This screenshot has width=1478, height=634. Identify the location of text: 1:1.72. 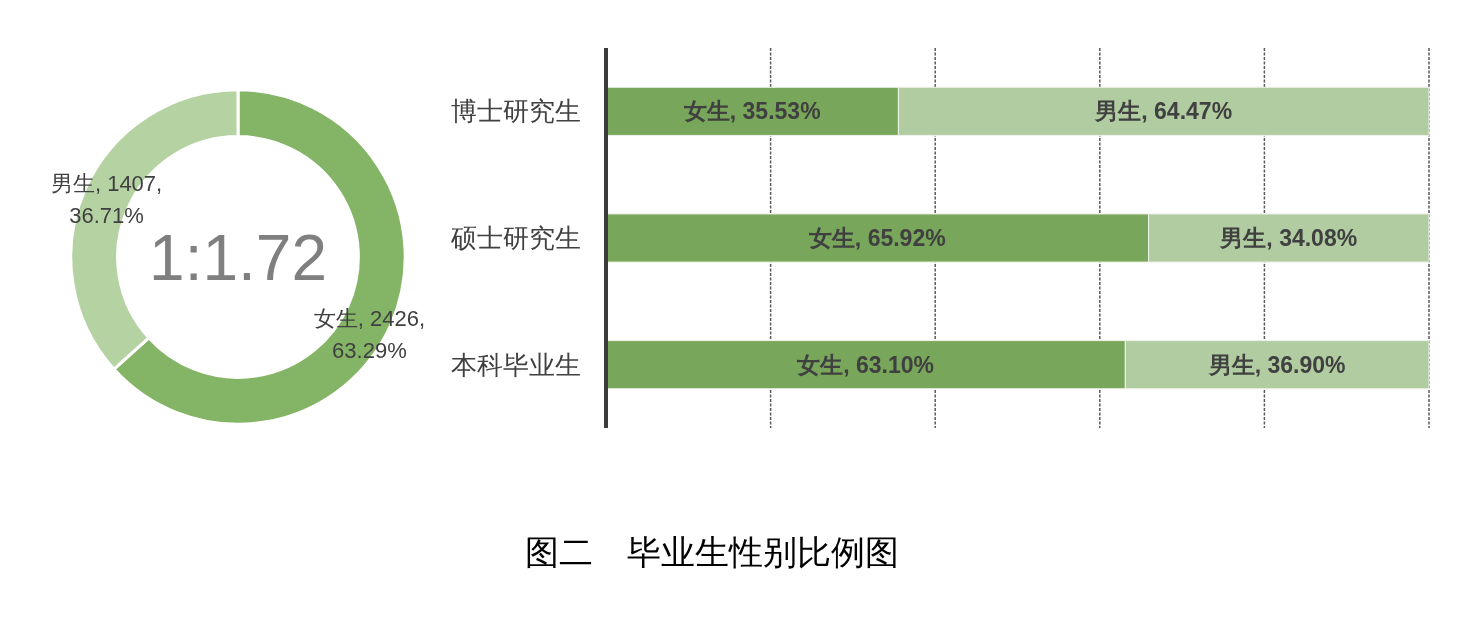
(238, 258).